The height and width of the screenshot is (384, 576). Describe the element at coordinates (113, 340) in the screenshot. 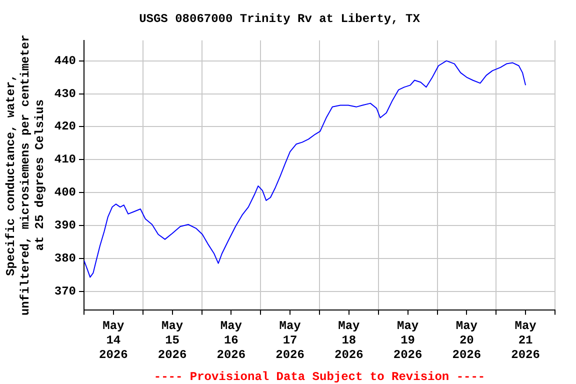

I see `x-tick-label: May 14 2026` at that location.